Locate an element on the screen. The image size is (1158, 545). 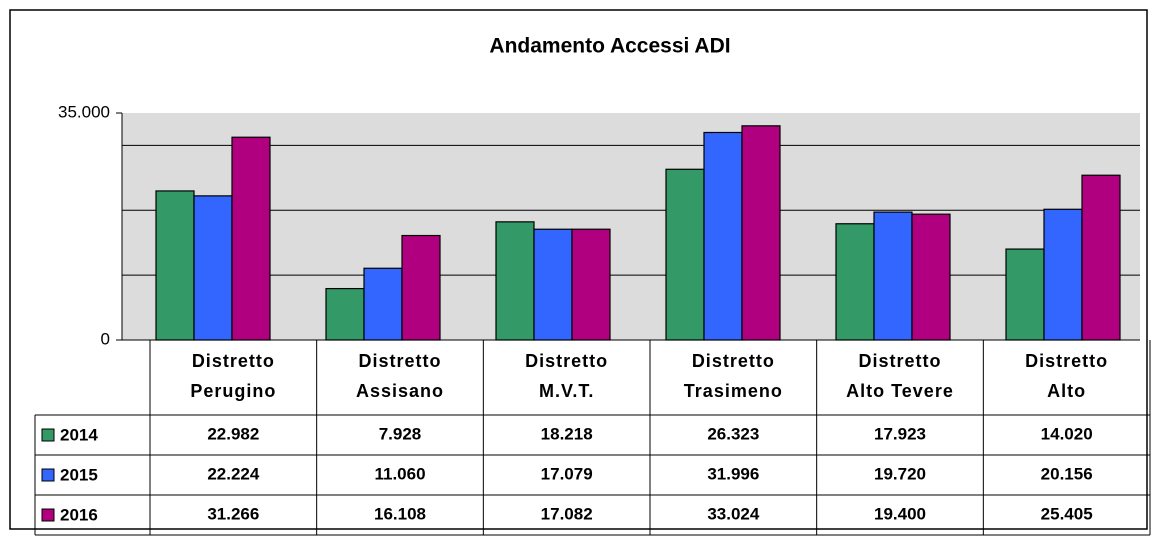
x-tick-label: Alto Tevere is located at coordinates (900, 391).